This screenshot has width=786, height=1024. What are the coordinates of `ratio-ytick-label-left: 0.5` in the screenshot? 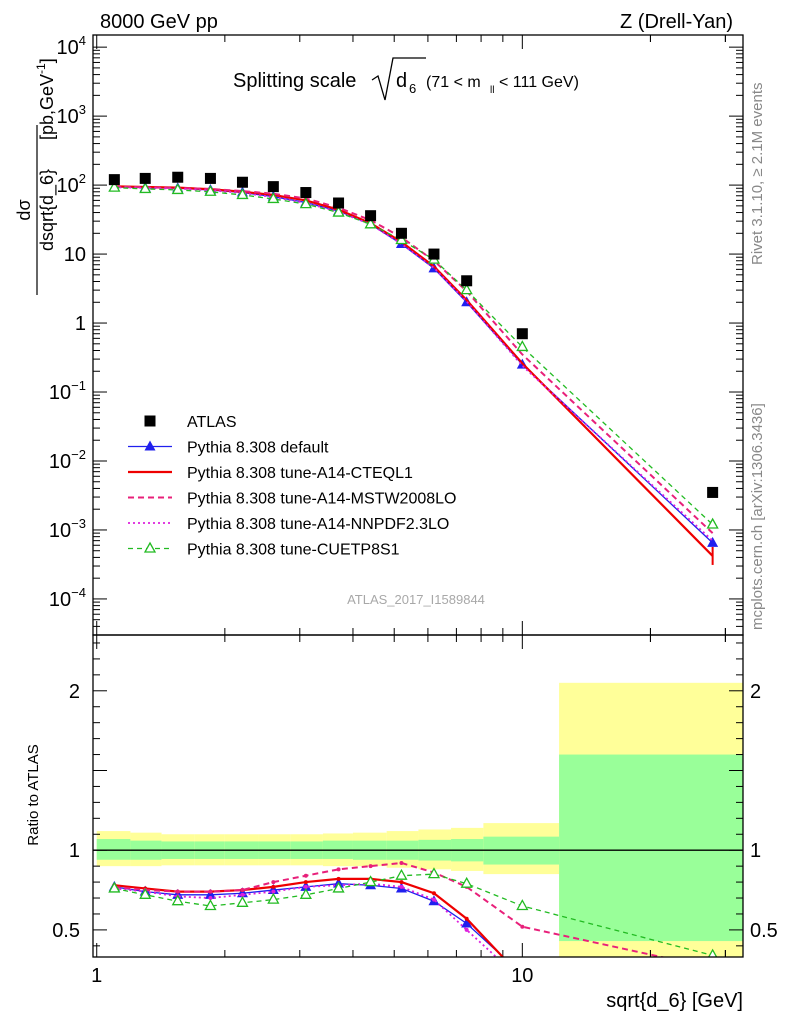 It's located at (66, 931).